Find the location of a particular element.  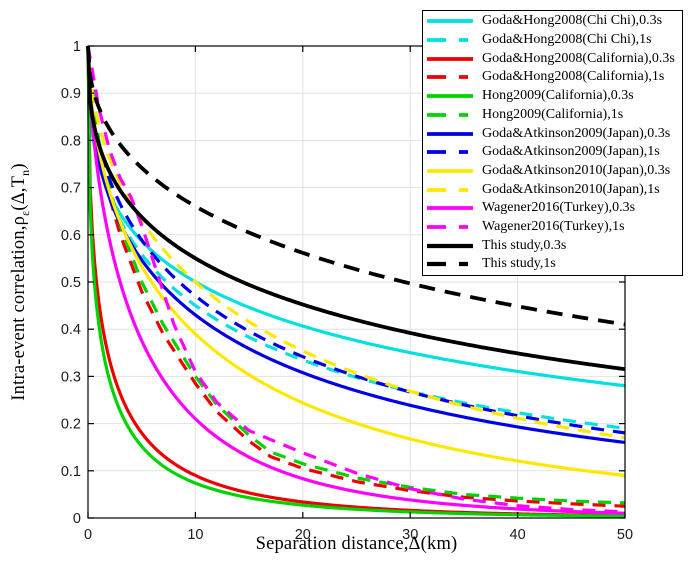

legend-label: Wagener2016(Turkey),1s is located at coordinates (553, 227).